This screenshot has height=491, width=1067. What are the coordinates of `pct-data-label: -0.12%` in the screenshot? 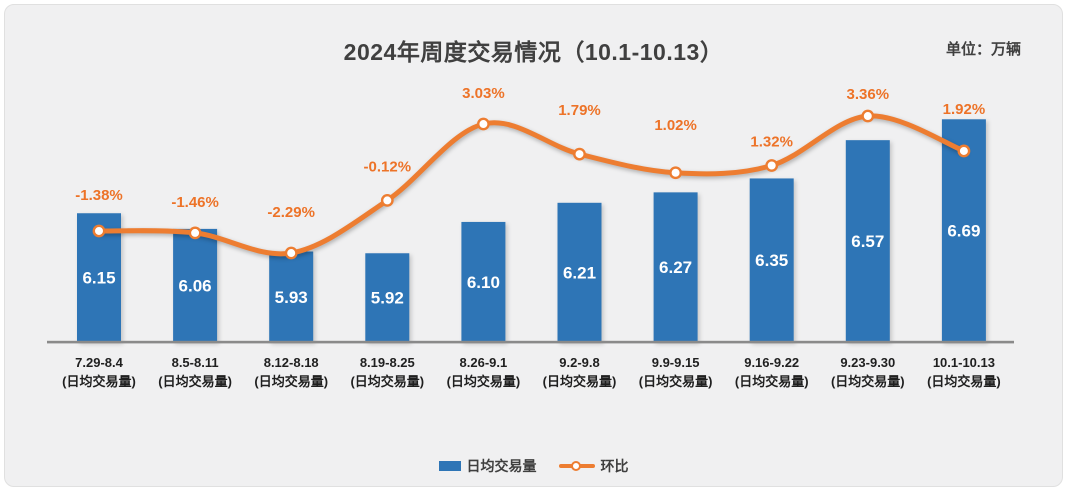 It's located at (388, 166).